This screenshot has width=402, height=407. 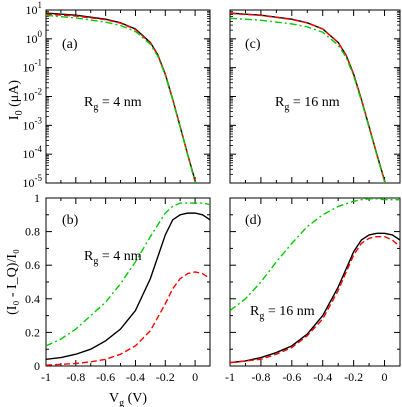 I want to click on y-tick-label: 10⁻³, so click(x=33, y=123).